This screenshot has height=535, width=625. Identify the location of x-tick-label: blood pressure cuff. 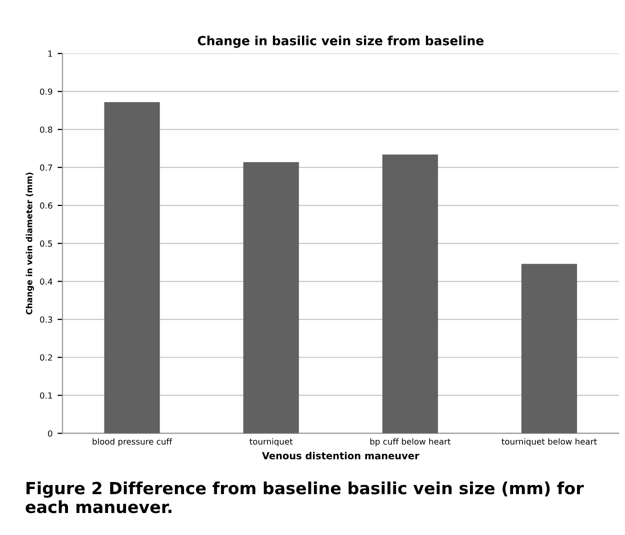
(132, 442).